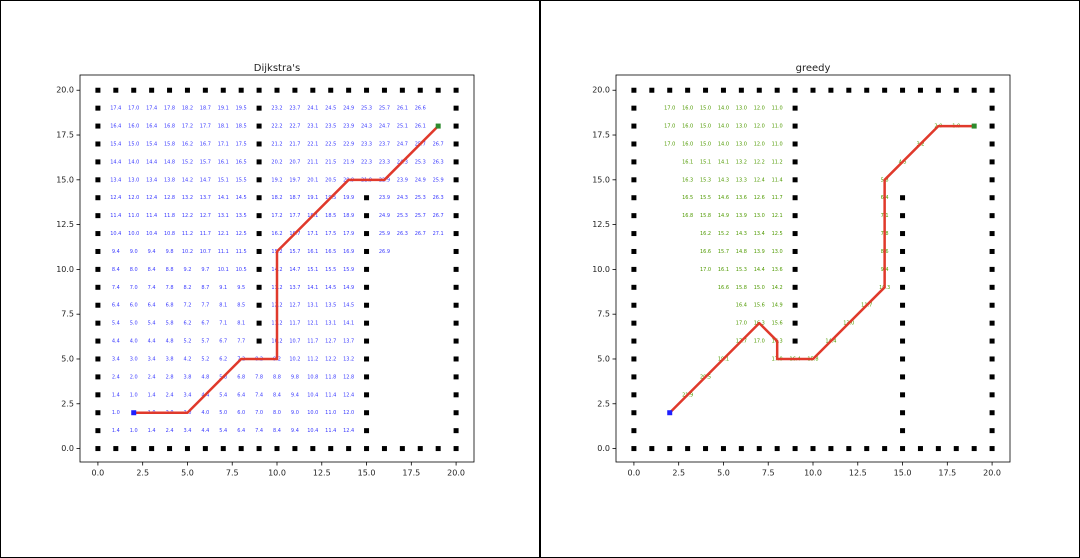 The width and height of the screenshot is (1080, 558). What do you see at coordinates (294, 270) in the screenshot?
I see `cost-label: 14.7` at bounding box center [294, 270].